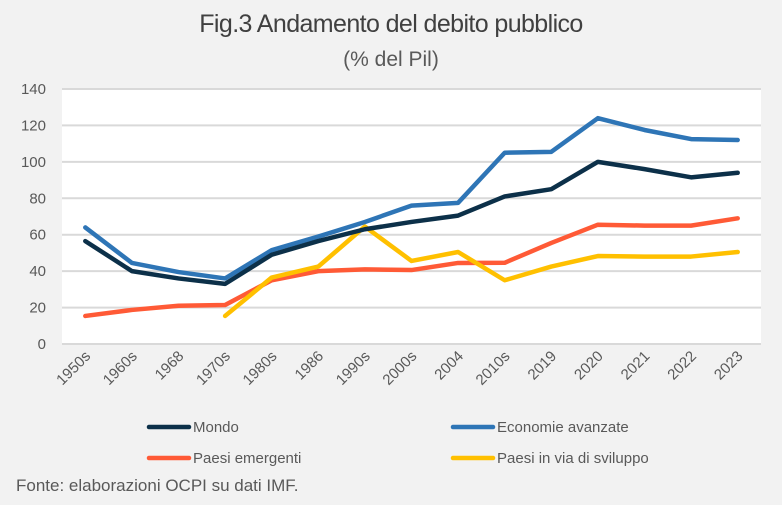 The width and height of the screenshot is (782, 505). Describe the element at coordinates (391, 59) in the screenshot. I see `chart-subtitle: (% del Pil)` at that location.